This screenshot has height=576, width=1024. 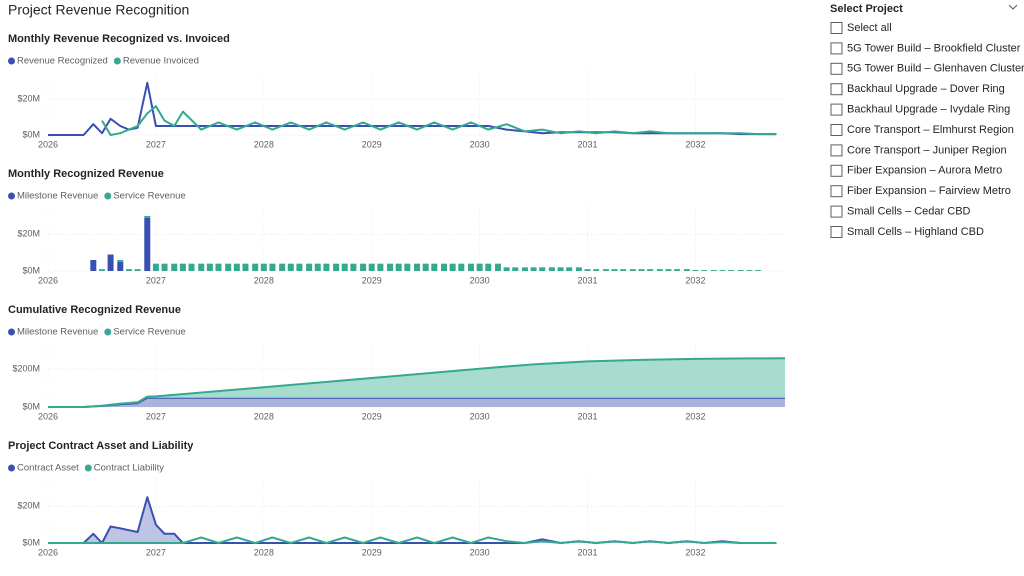 What do you see at coordinates (915, 232) in the screenshot?
I see `slicer-item: Small Cells – Highland CBD` at bounding box center [915, 232].